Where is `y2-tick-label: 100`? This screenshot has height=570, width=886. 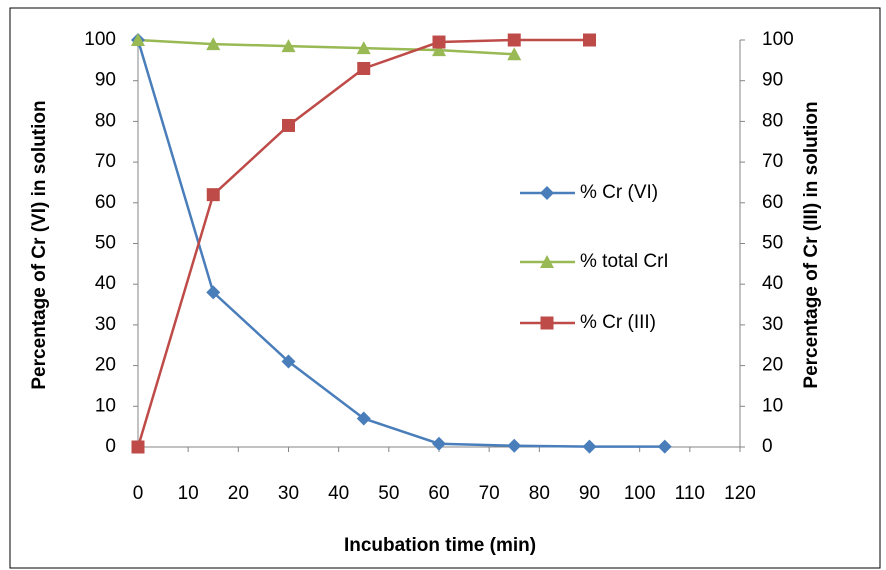 y2-tick-label: 100 is located at coordinates (778, 39).